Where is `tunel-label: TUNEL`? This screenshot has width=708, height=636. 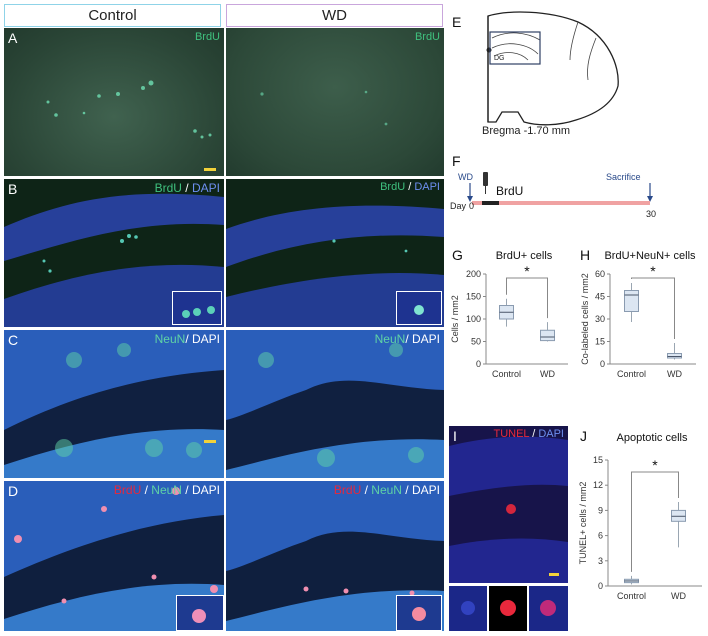 tunel-label: TUNEL is located at coordinates (511, 434).